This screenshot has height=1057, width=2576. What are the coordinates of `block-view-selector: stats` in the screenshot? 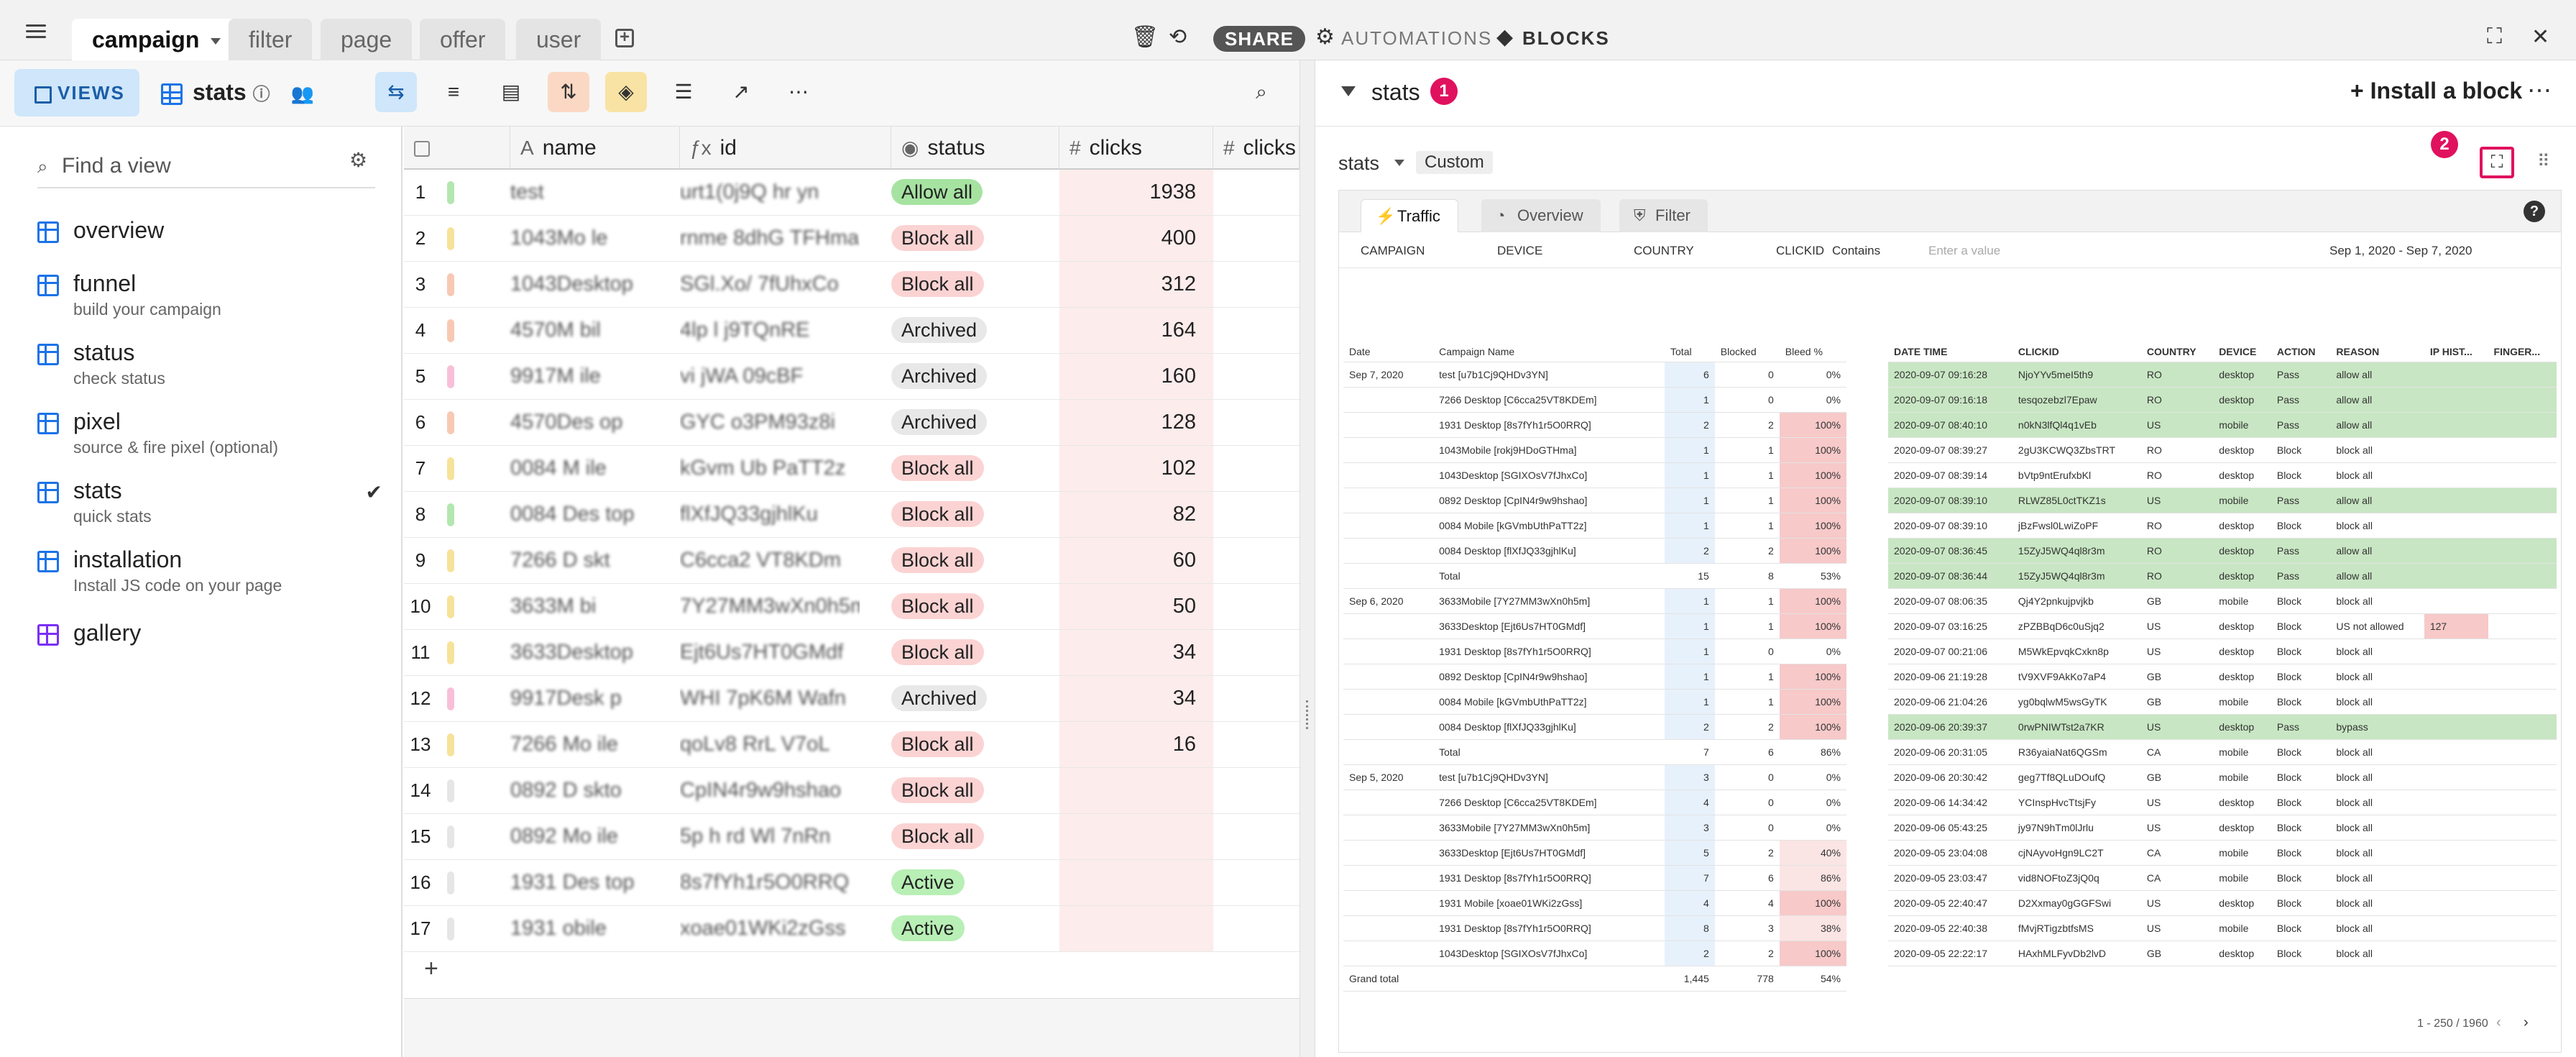 It's located at (1359, 163).